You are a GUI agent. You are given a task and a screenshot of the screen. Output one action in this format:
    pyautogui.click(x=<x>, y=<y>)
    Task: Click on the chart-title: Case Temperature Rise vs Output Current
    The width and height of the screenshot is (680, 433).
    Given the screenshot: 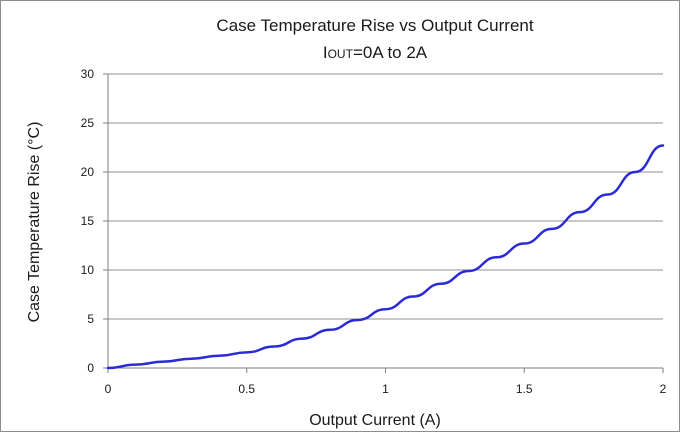 What is the action you would take?
    pyautogui.click(x=374, y=25)
    